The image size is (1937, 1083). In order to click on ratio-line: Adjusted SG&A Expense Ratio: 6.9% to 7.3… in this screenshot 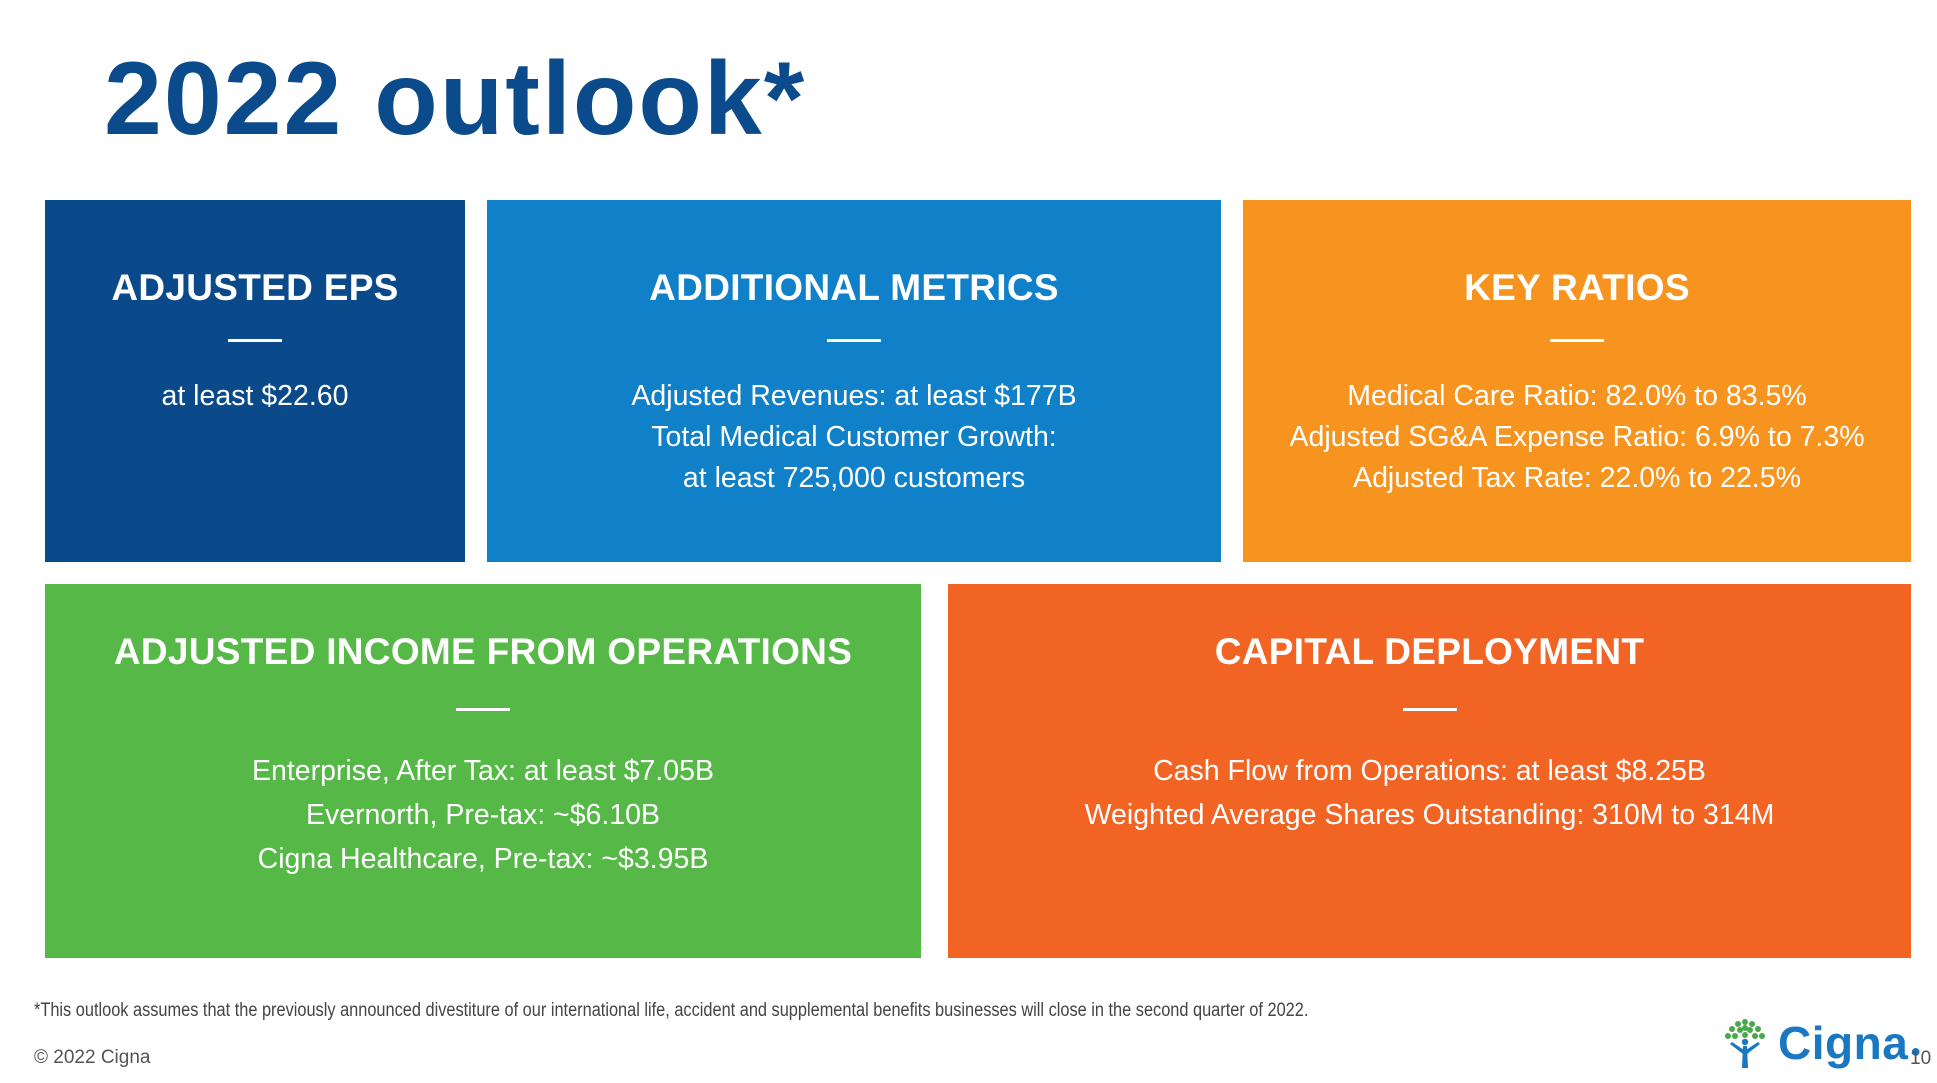, I will do `click(1577, 437)`.